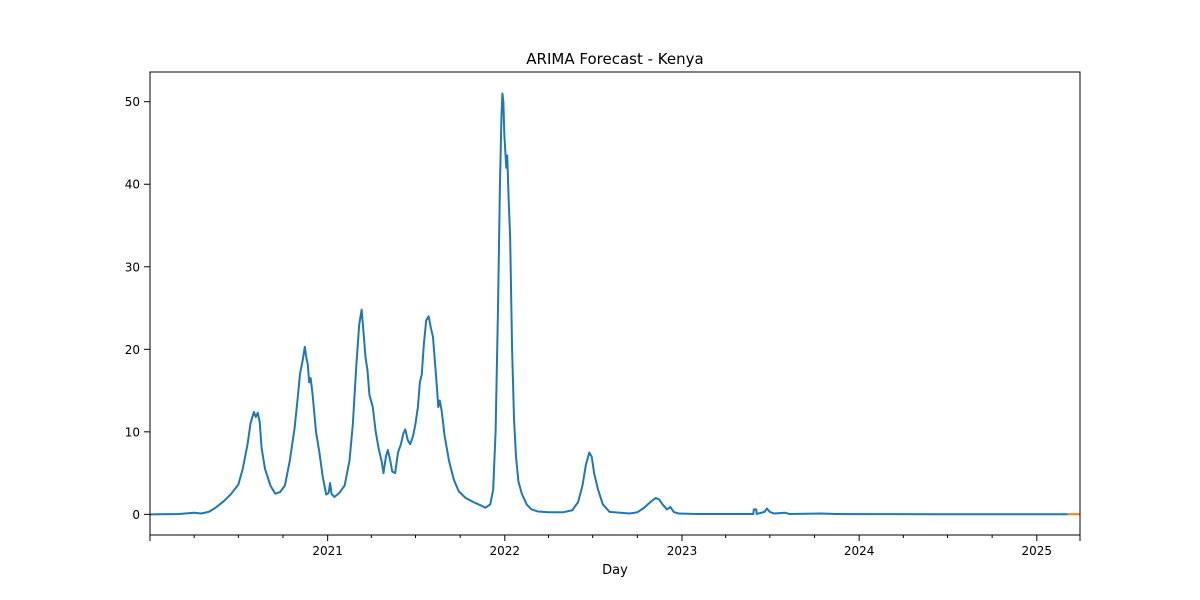  I want to click on y-tick-label: 30, so click(132, 267).